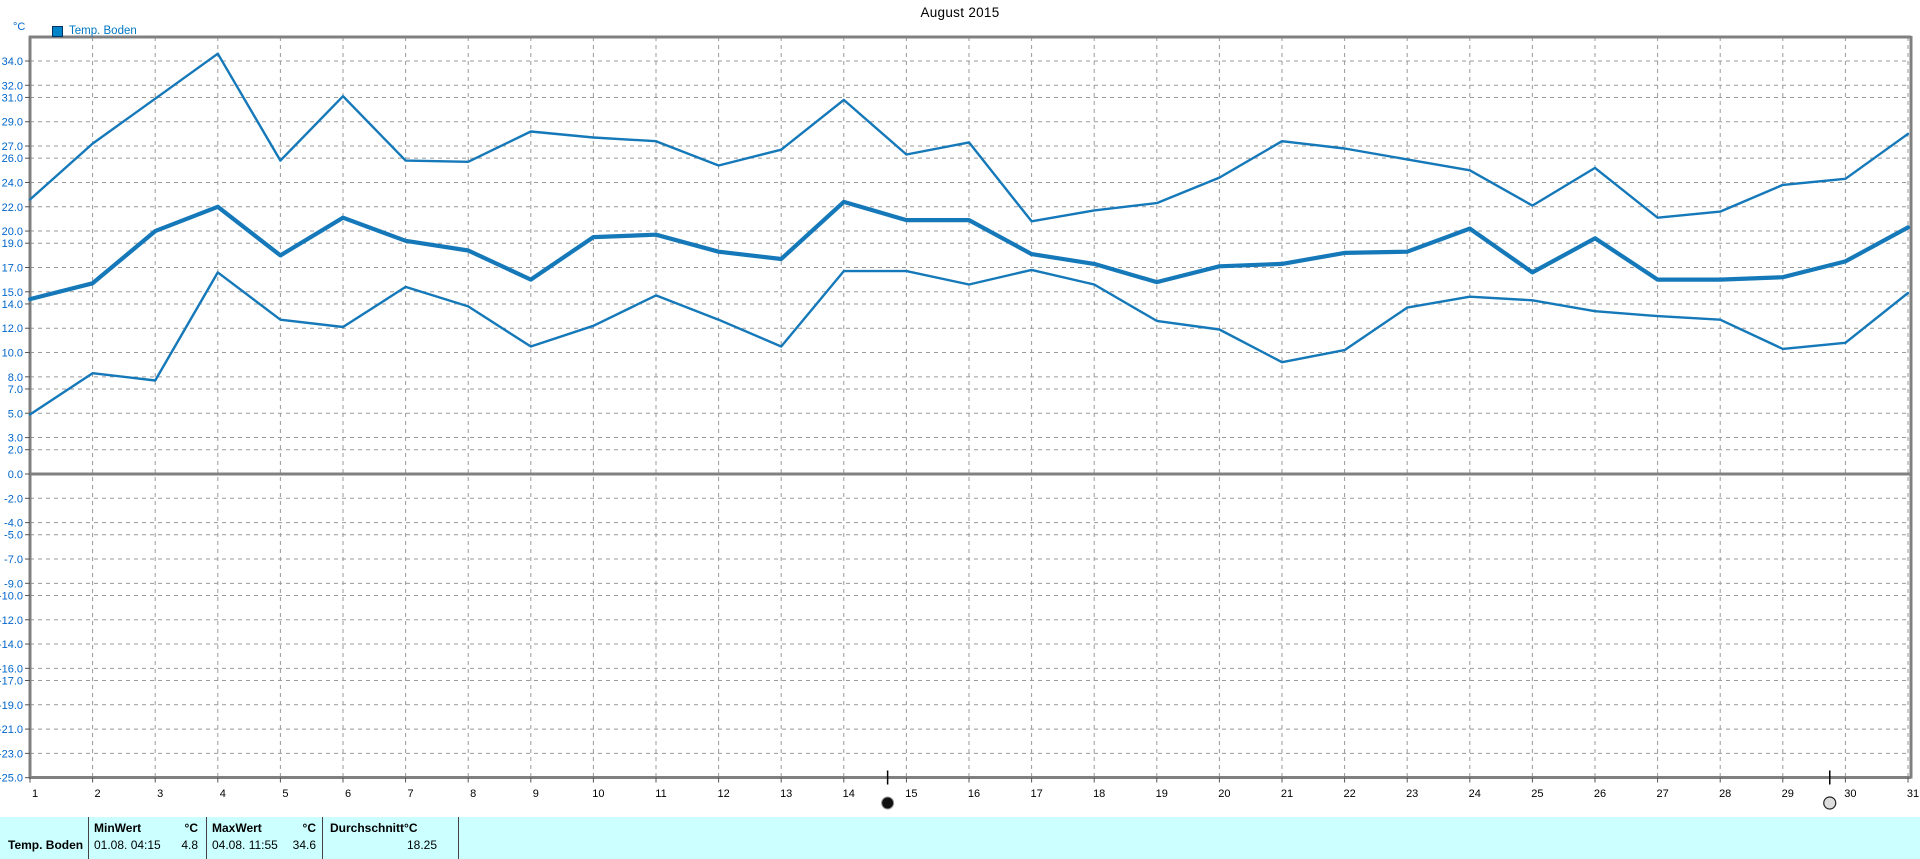 Image resolution: width=1920 pixels, height=859 pixels. I want to click on x-tick-label: 8, so click(473, 794).